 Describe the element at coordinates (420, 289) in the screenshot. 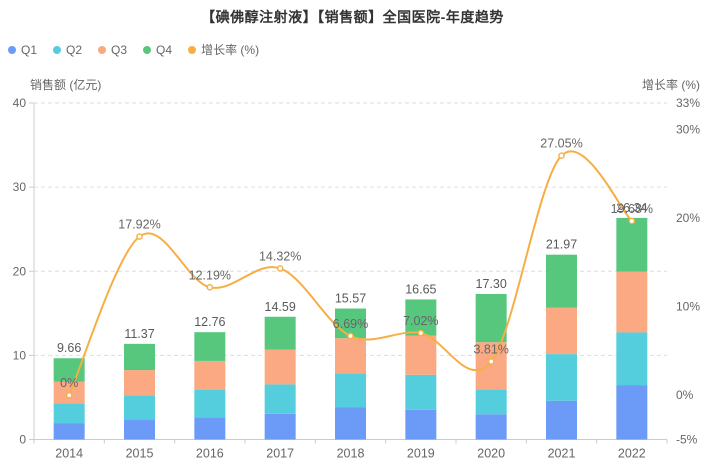

I see `bar-total-label-2019: 16.65` at that location.